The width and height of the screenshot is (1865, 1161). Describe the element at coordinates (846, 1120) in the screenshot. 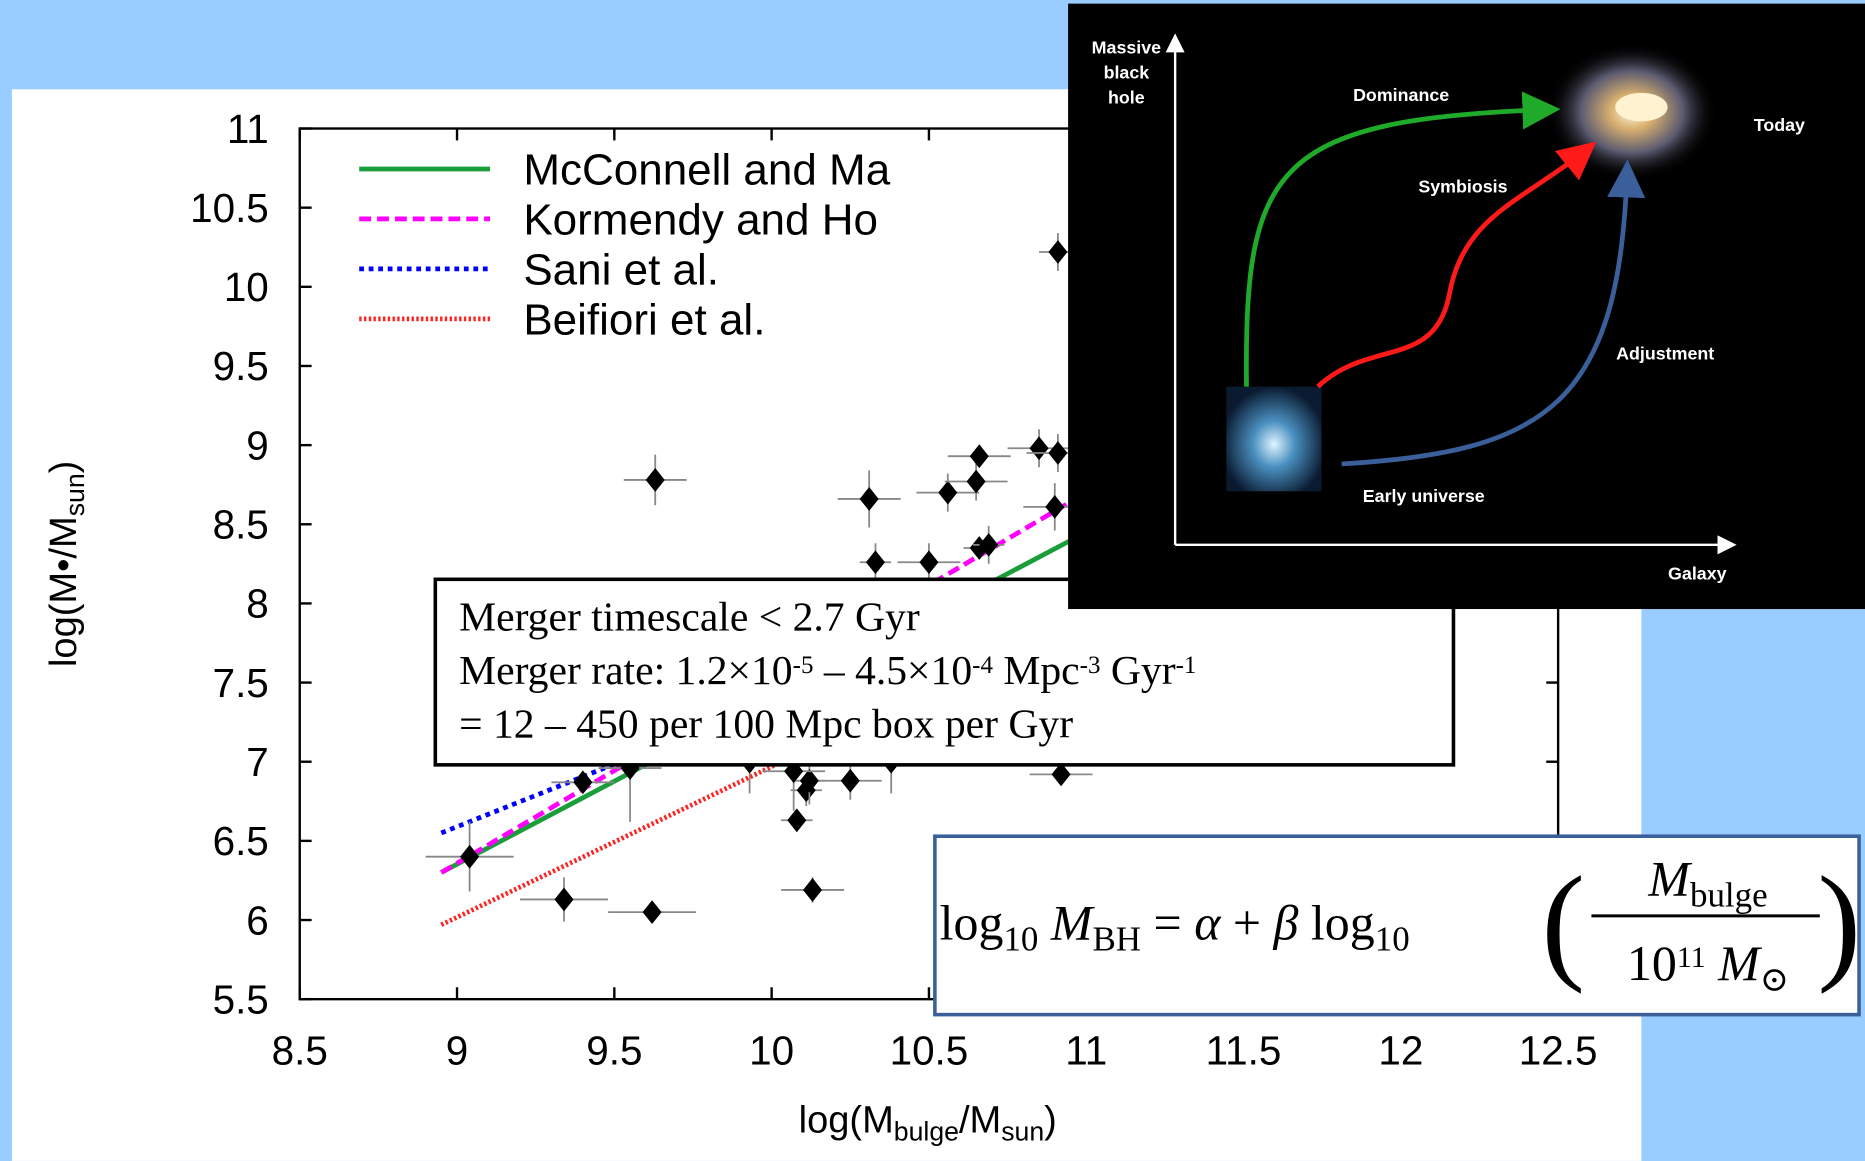

I see `x-axis-label-part: log(M` at that location.